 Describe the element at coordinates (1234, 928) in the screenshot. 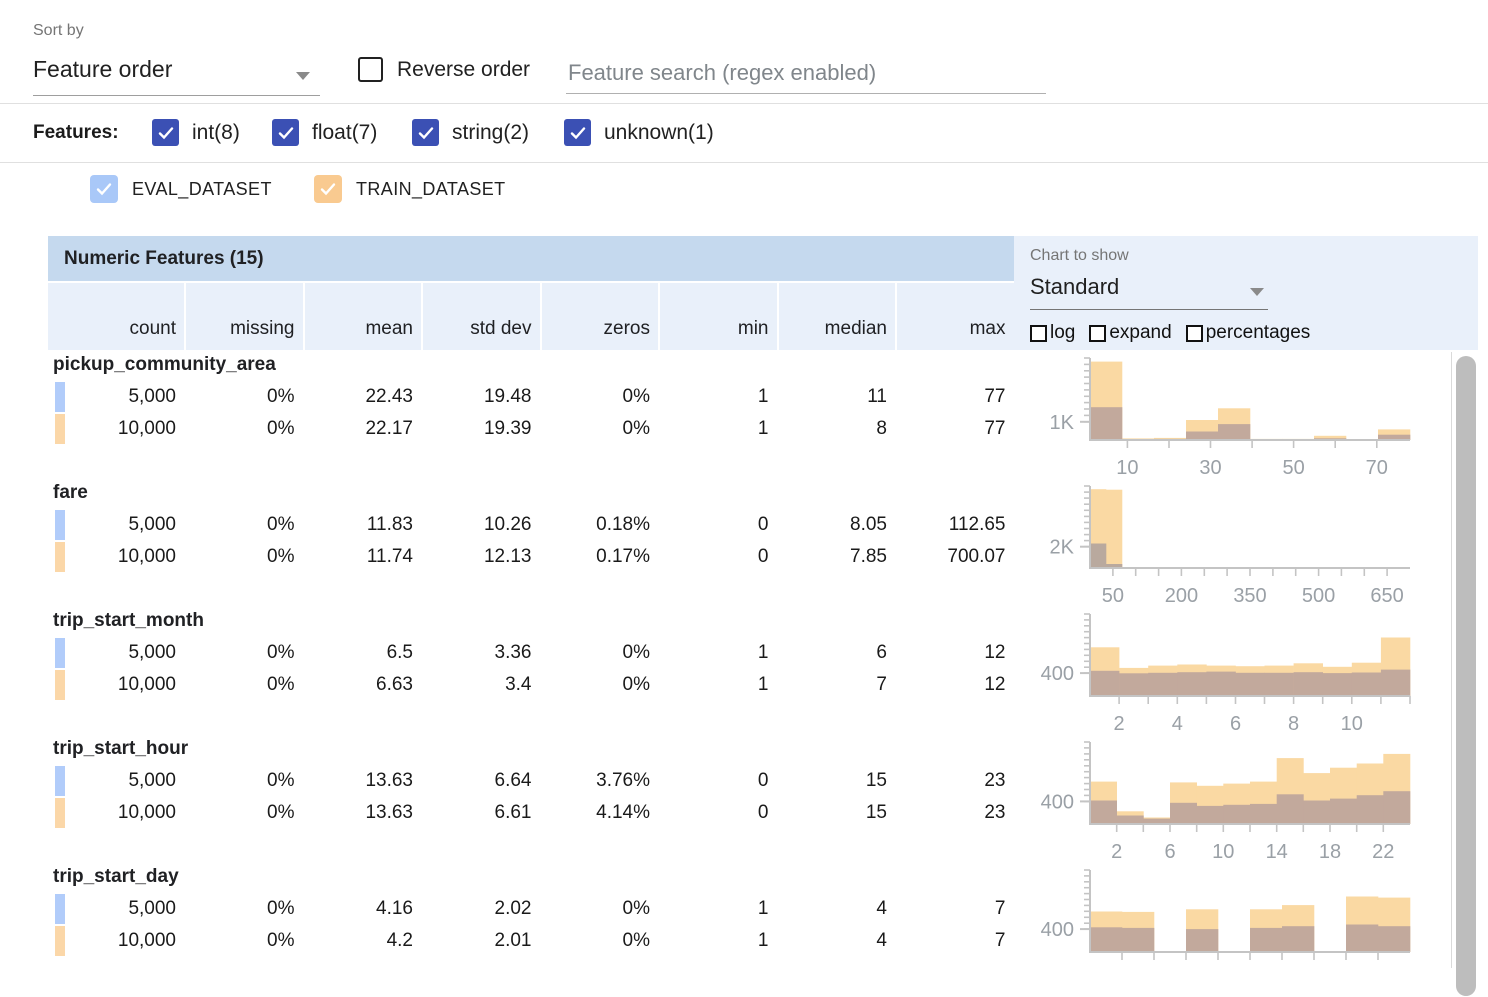

I see `histogram-trip_start_day: 400` at that location.